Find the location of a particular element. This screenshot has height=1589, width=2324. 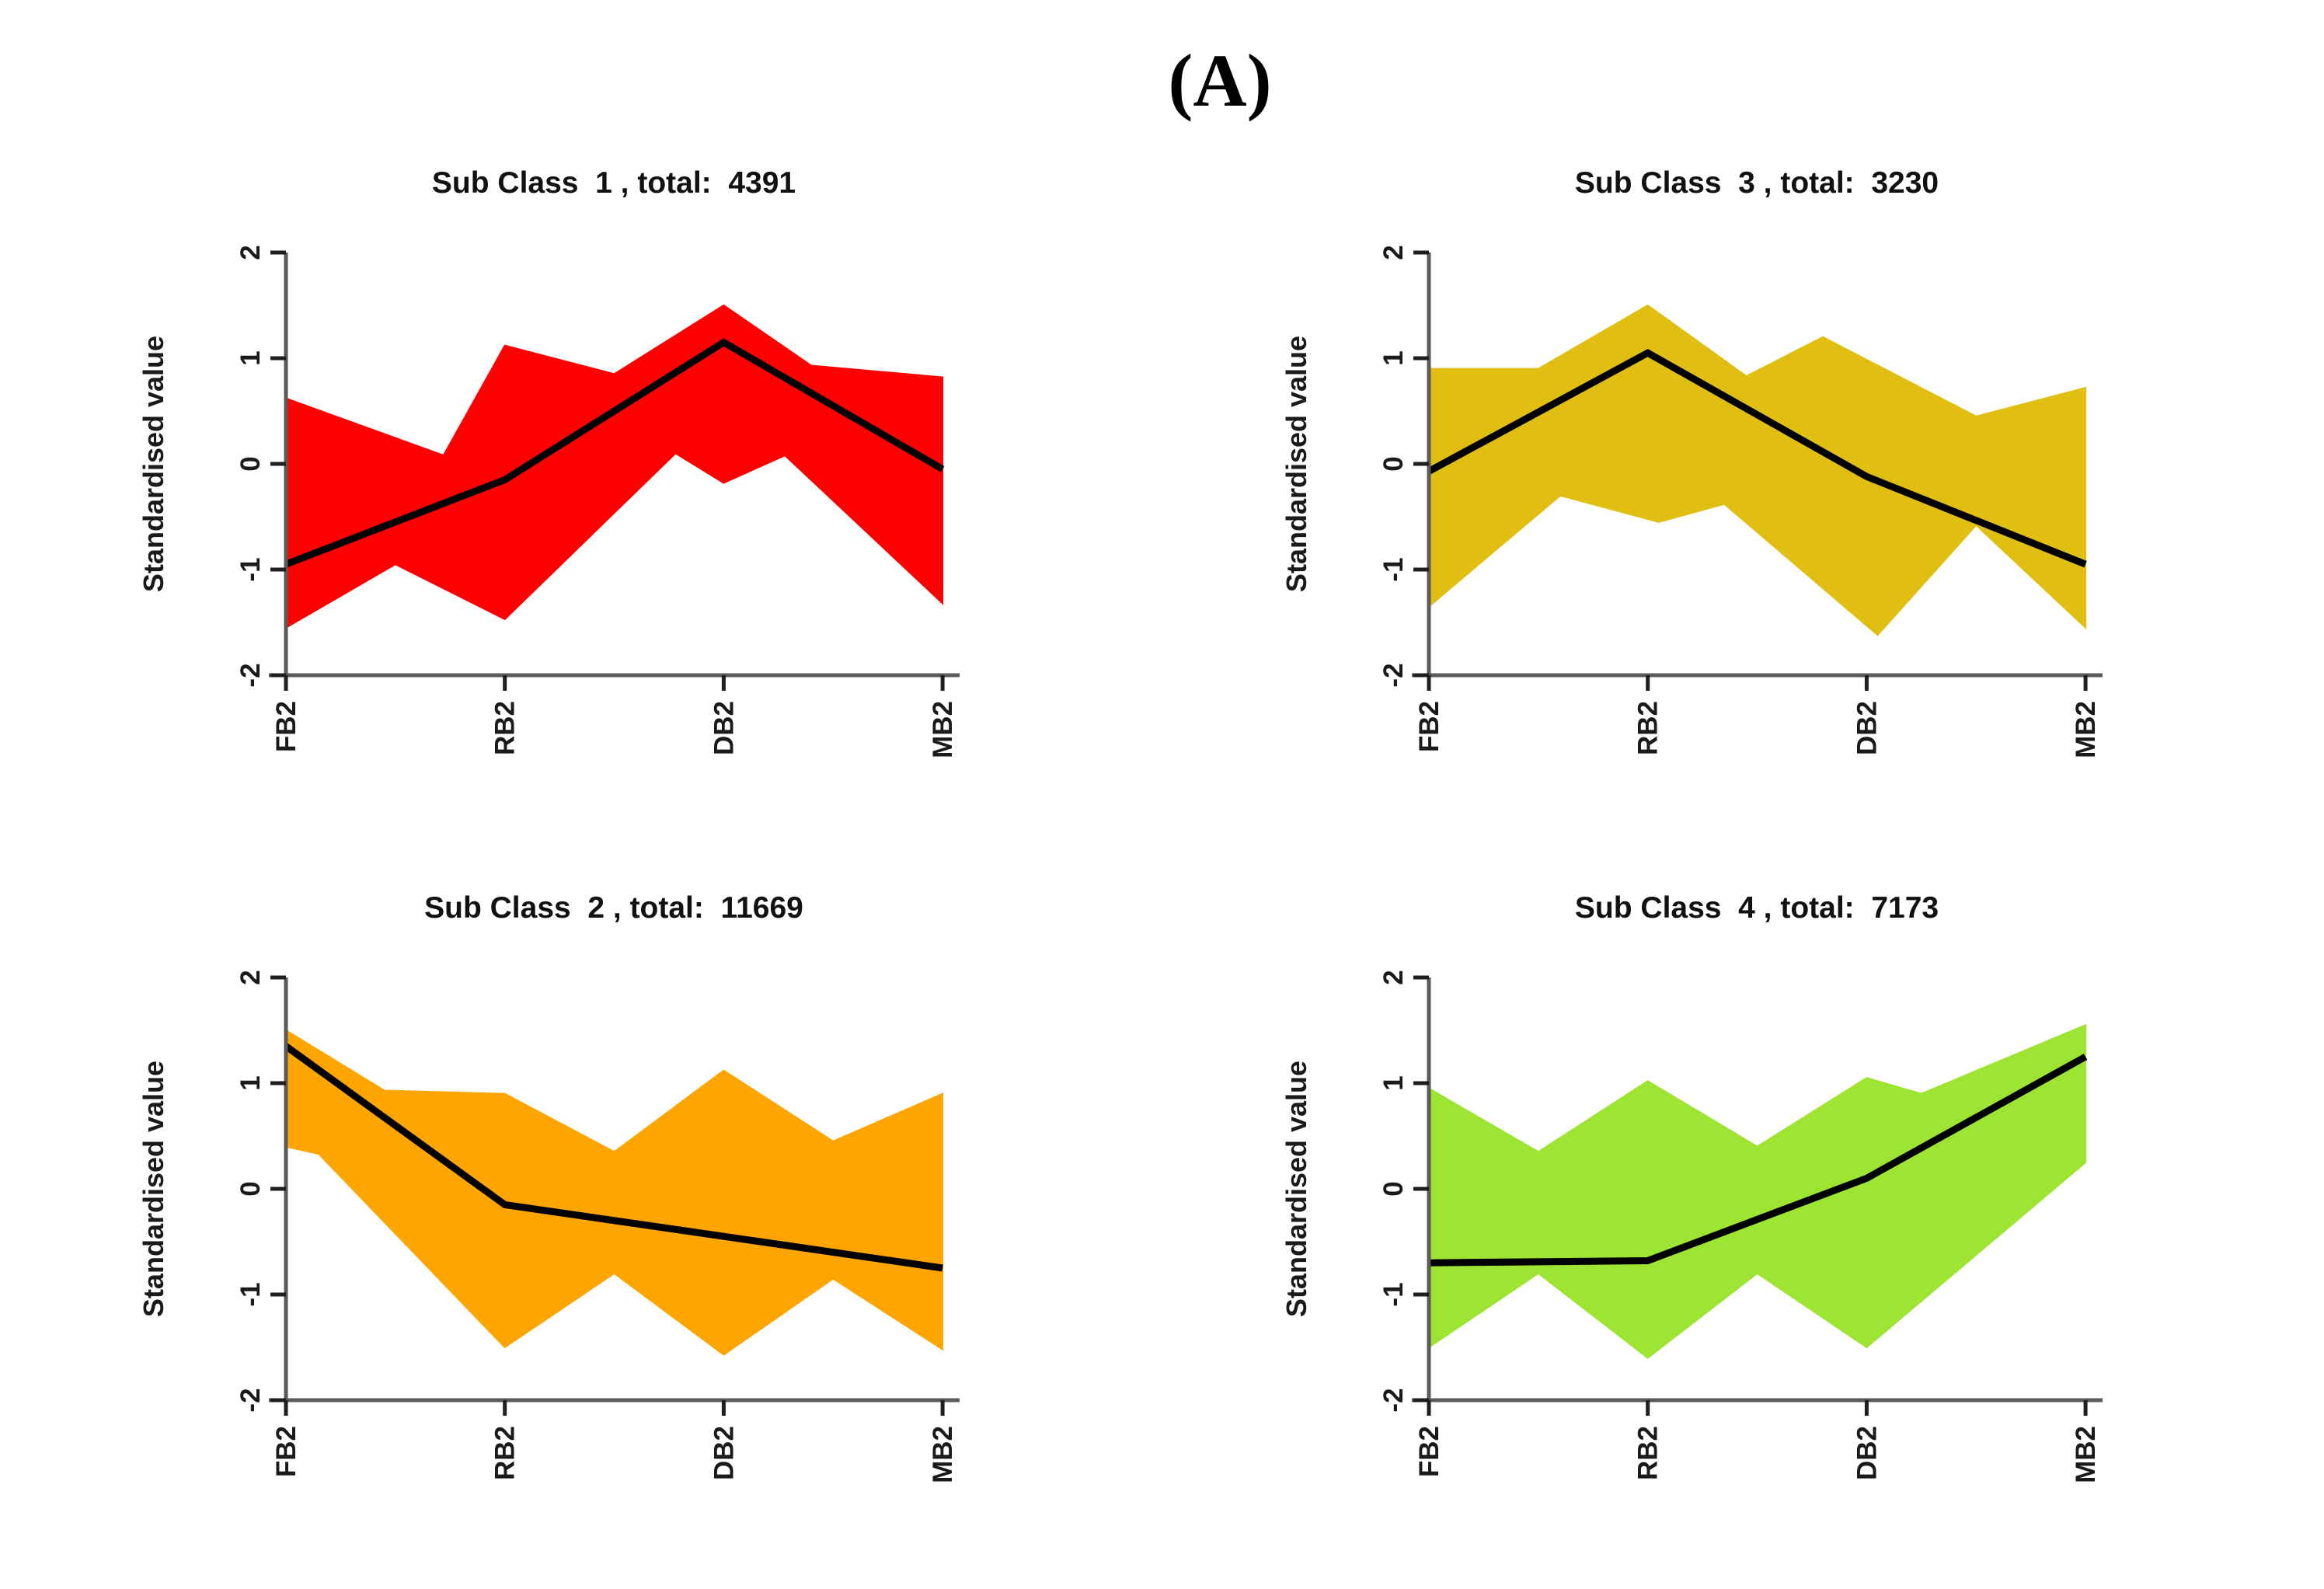

panel-title: Sub Class 1 , total: 4391 is located at coordinates (614, 183).